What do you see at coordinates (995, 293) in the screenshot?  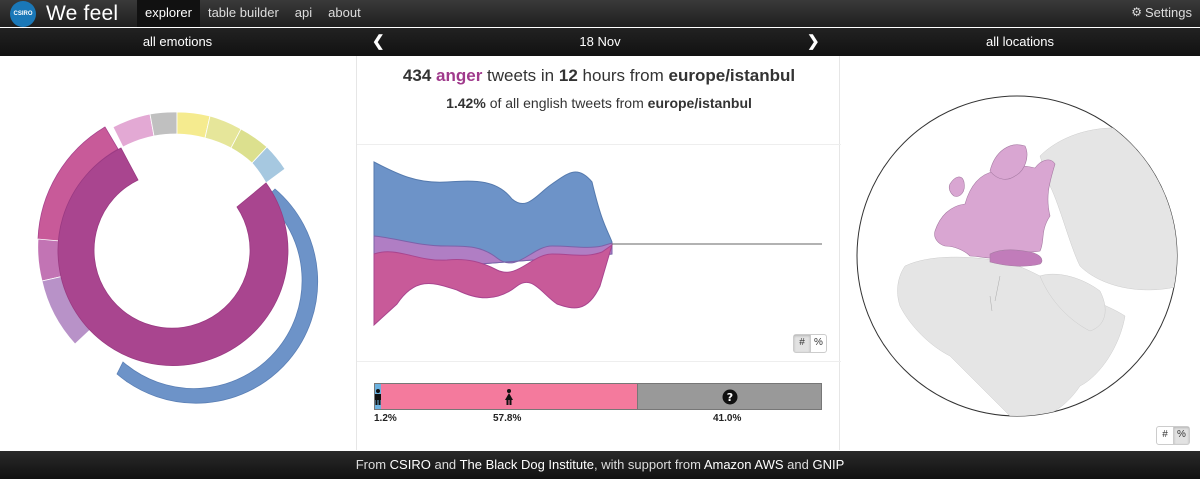 I see `land-inner-border` at bounding box center [995, 293].